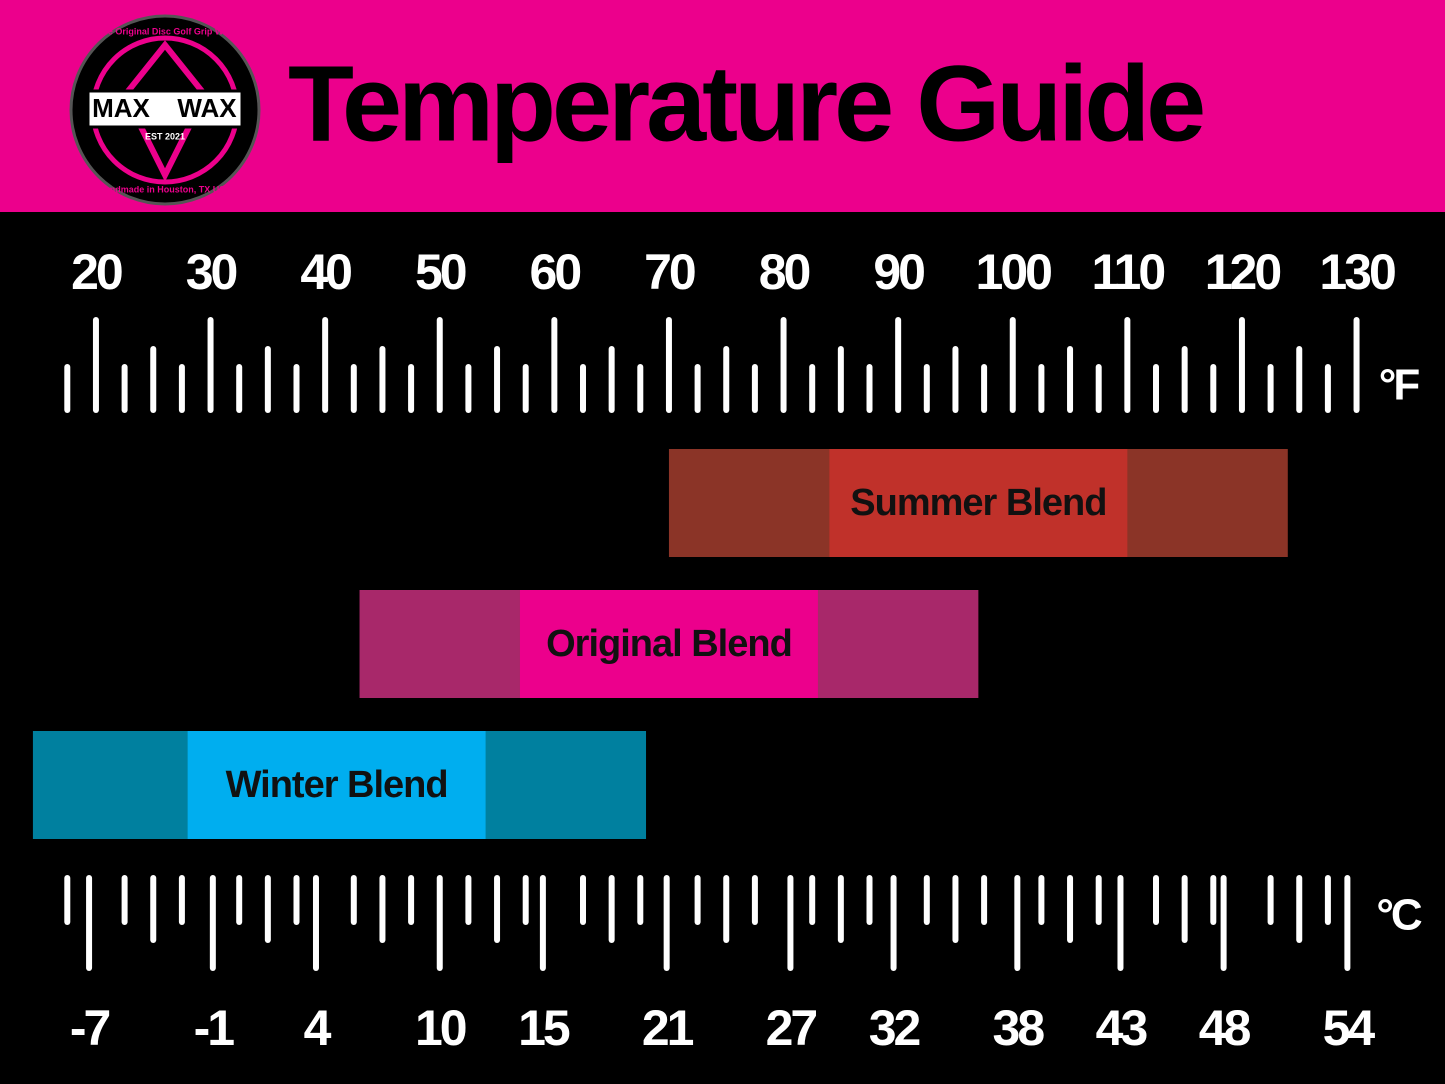 This screenshot has width=1445, height=1084. I want to click on x-unit: °F, so click(1399, 385).